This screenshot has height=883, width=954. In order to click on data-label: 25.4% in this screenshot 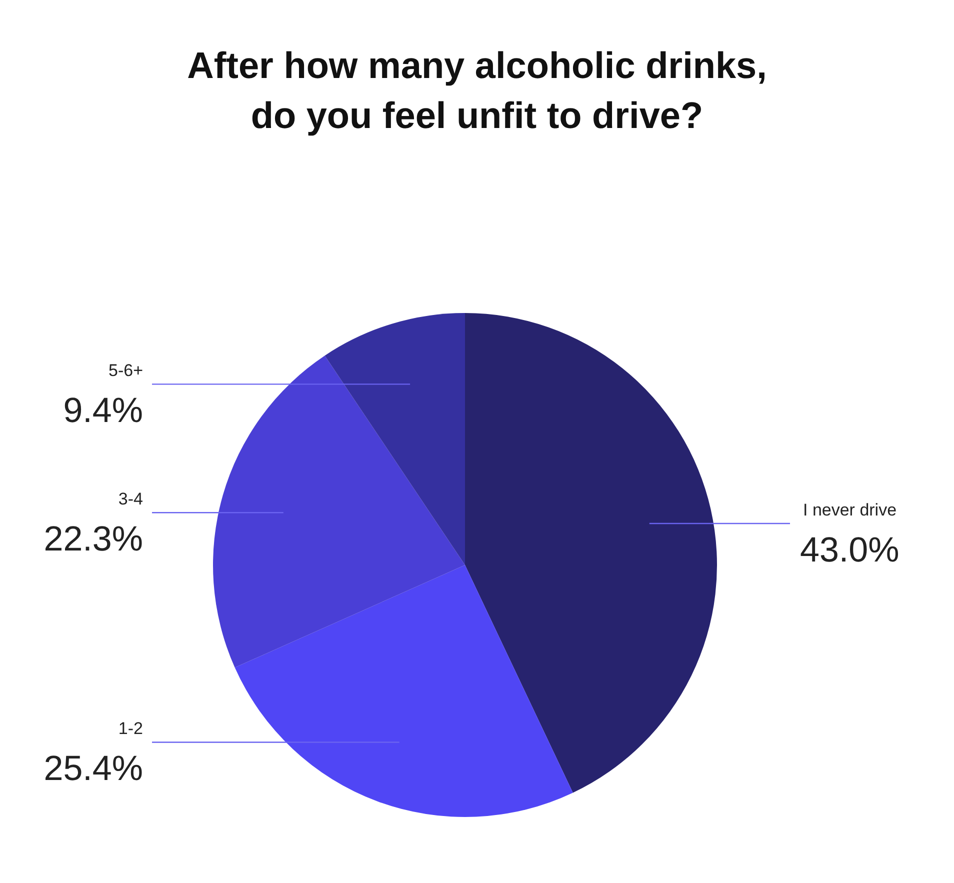, I will do `click(93, 768)`.